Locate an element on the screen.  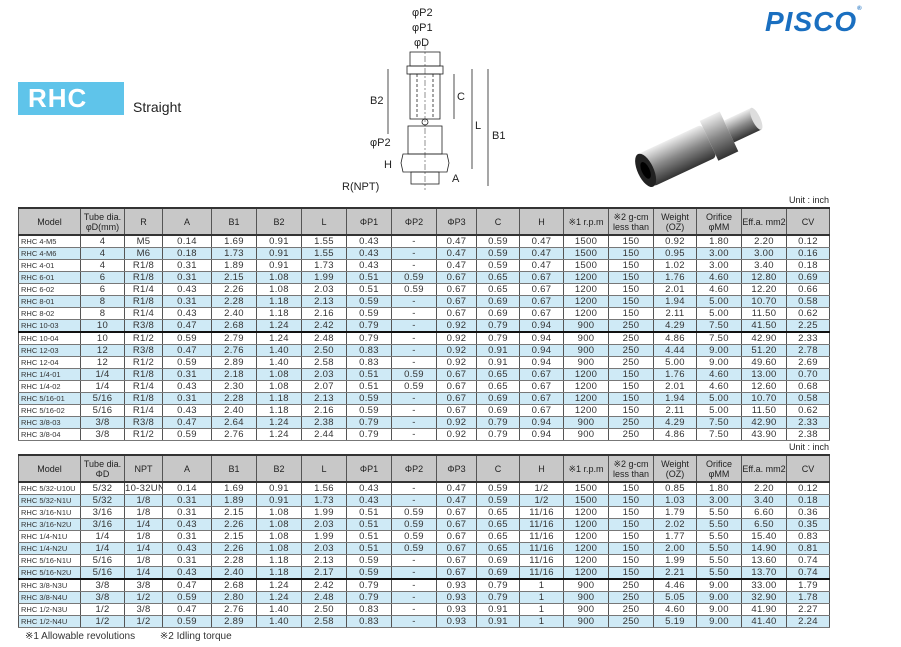
table-cell: 1.77 is located at coordinates (675, 536).